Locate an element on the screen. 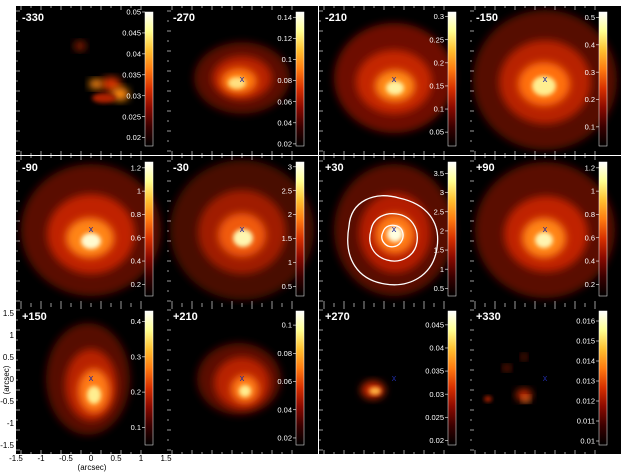 This screenshot has width=623, height=472. panel-label: +90 is located at coordinates (485, 168).